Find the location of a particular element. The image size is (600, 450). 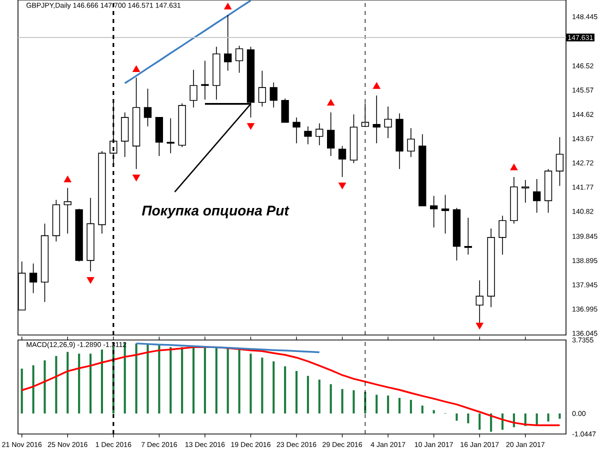

annotation: Покупка опциона Put is located at coordinates (216, 212).